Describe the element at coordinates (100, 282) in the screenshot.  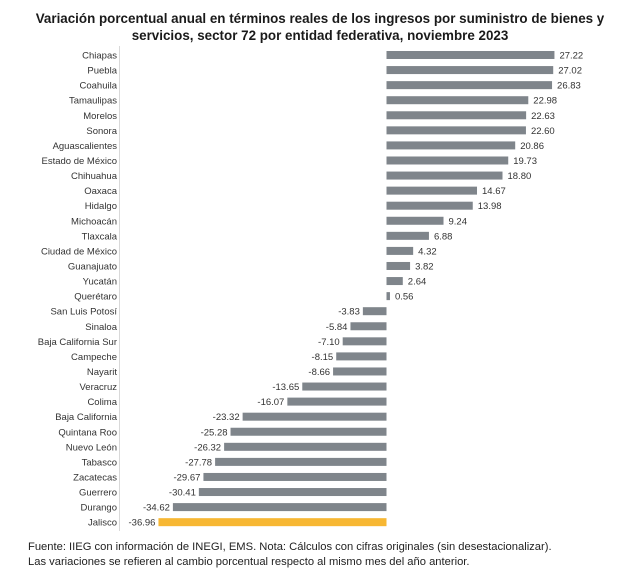
I see `category-label: Yucatán` at that location.